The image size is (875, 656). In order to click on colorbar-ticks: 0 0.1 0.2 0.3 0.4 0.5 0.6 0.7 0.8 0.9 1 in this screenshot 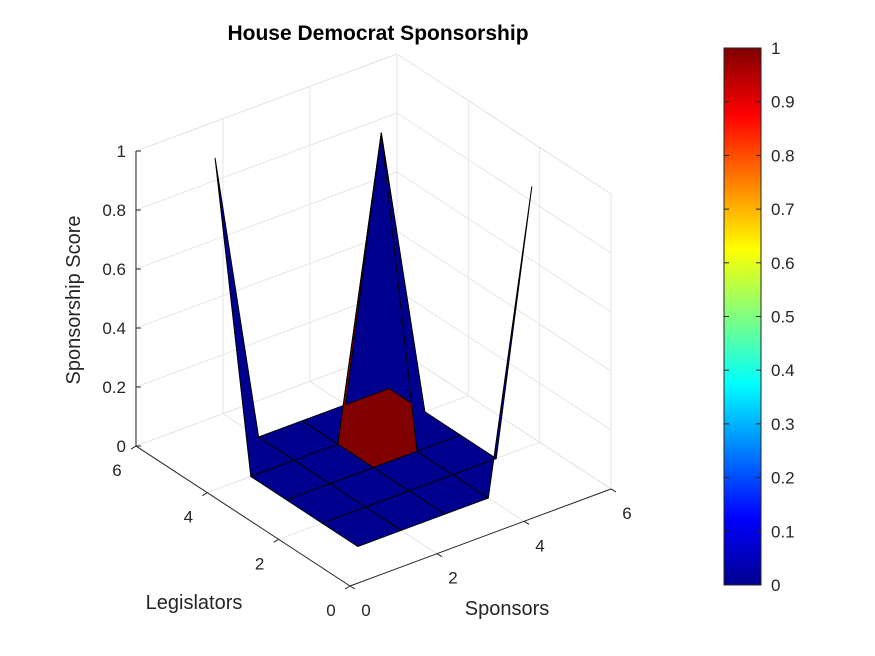, I will do `click(759, 317)`.